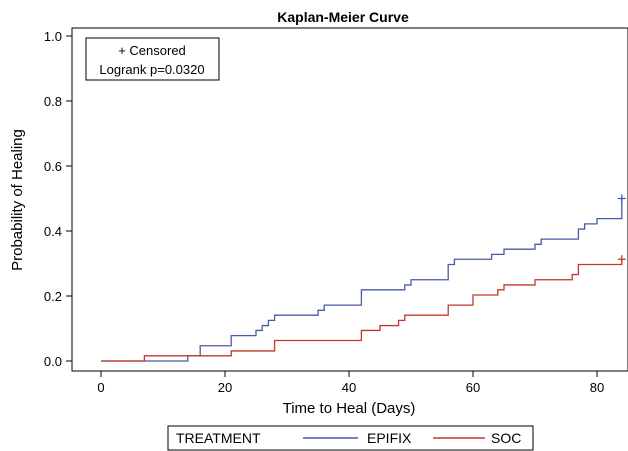 Image resolution: width=628 pixels, height=451 pixels. What do you see at coordinates (350, 438) in the screenshot?
I see `legend: TREATMENT EPIFIX SOC` at bounding box center [350, 438].